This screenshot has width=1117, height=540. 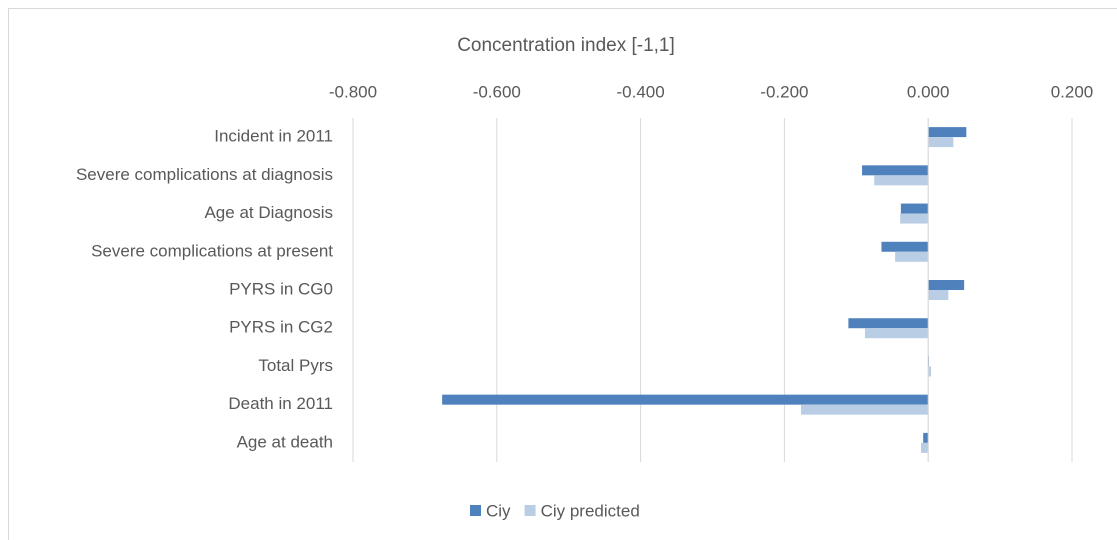 What do you see at coordinates (273, 136) in the screenshot?
I see `y-tick-label: Incident in 2011` at bounding box center [273, 136].